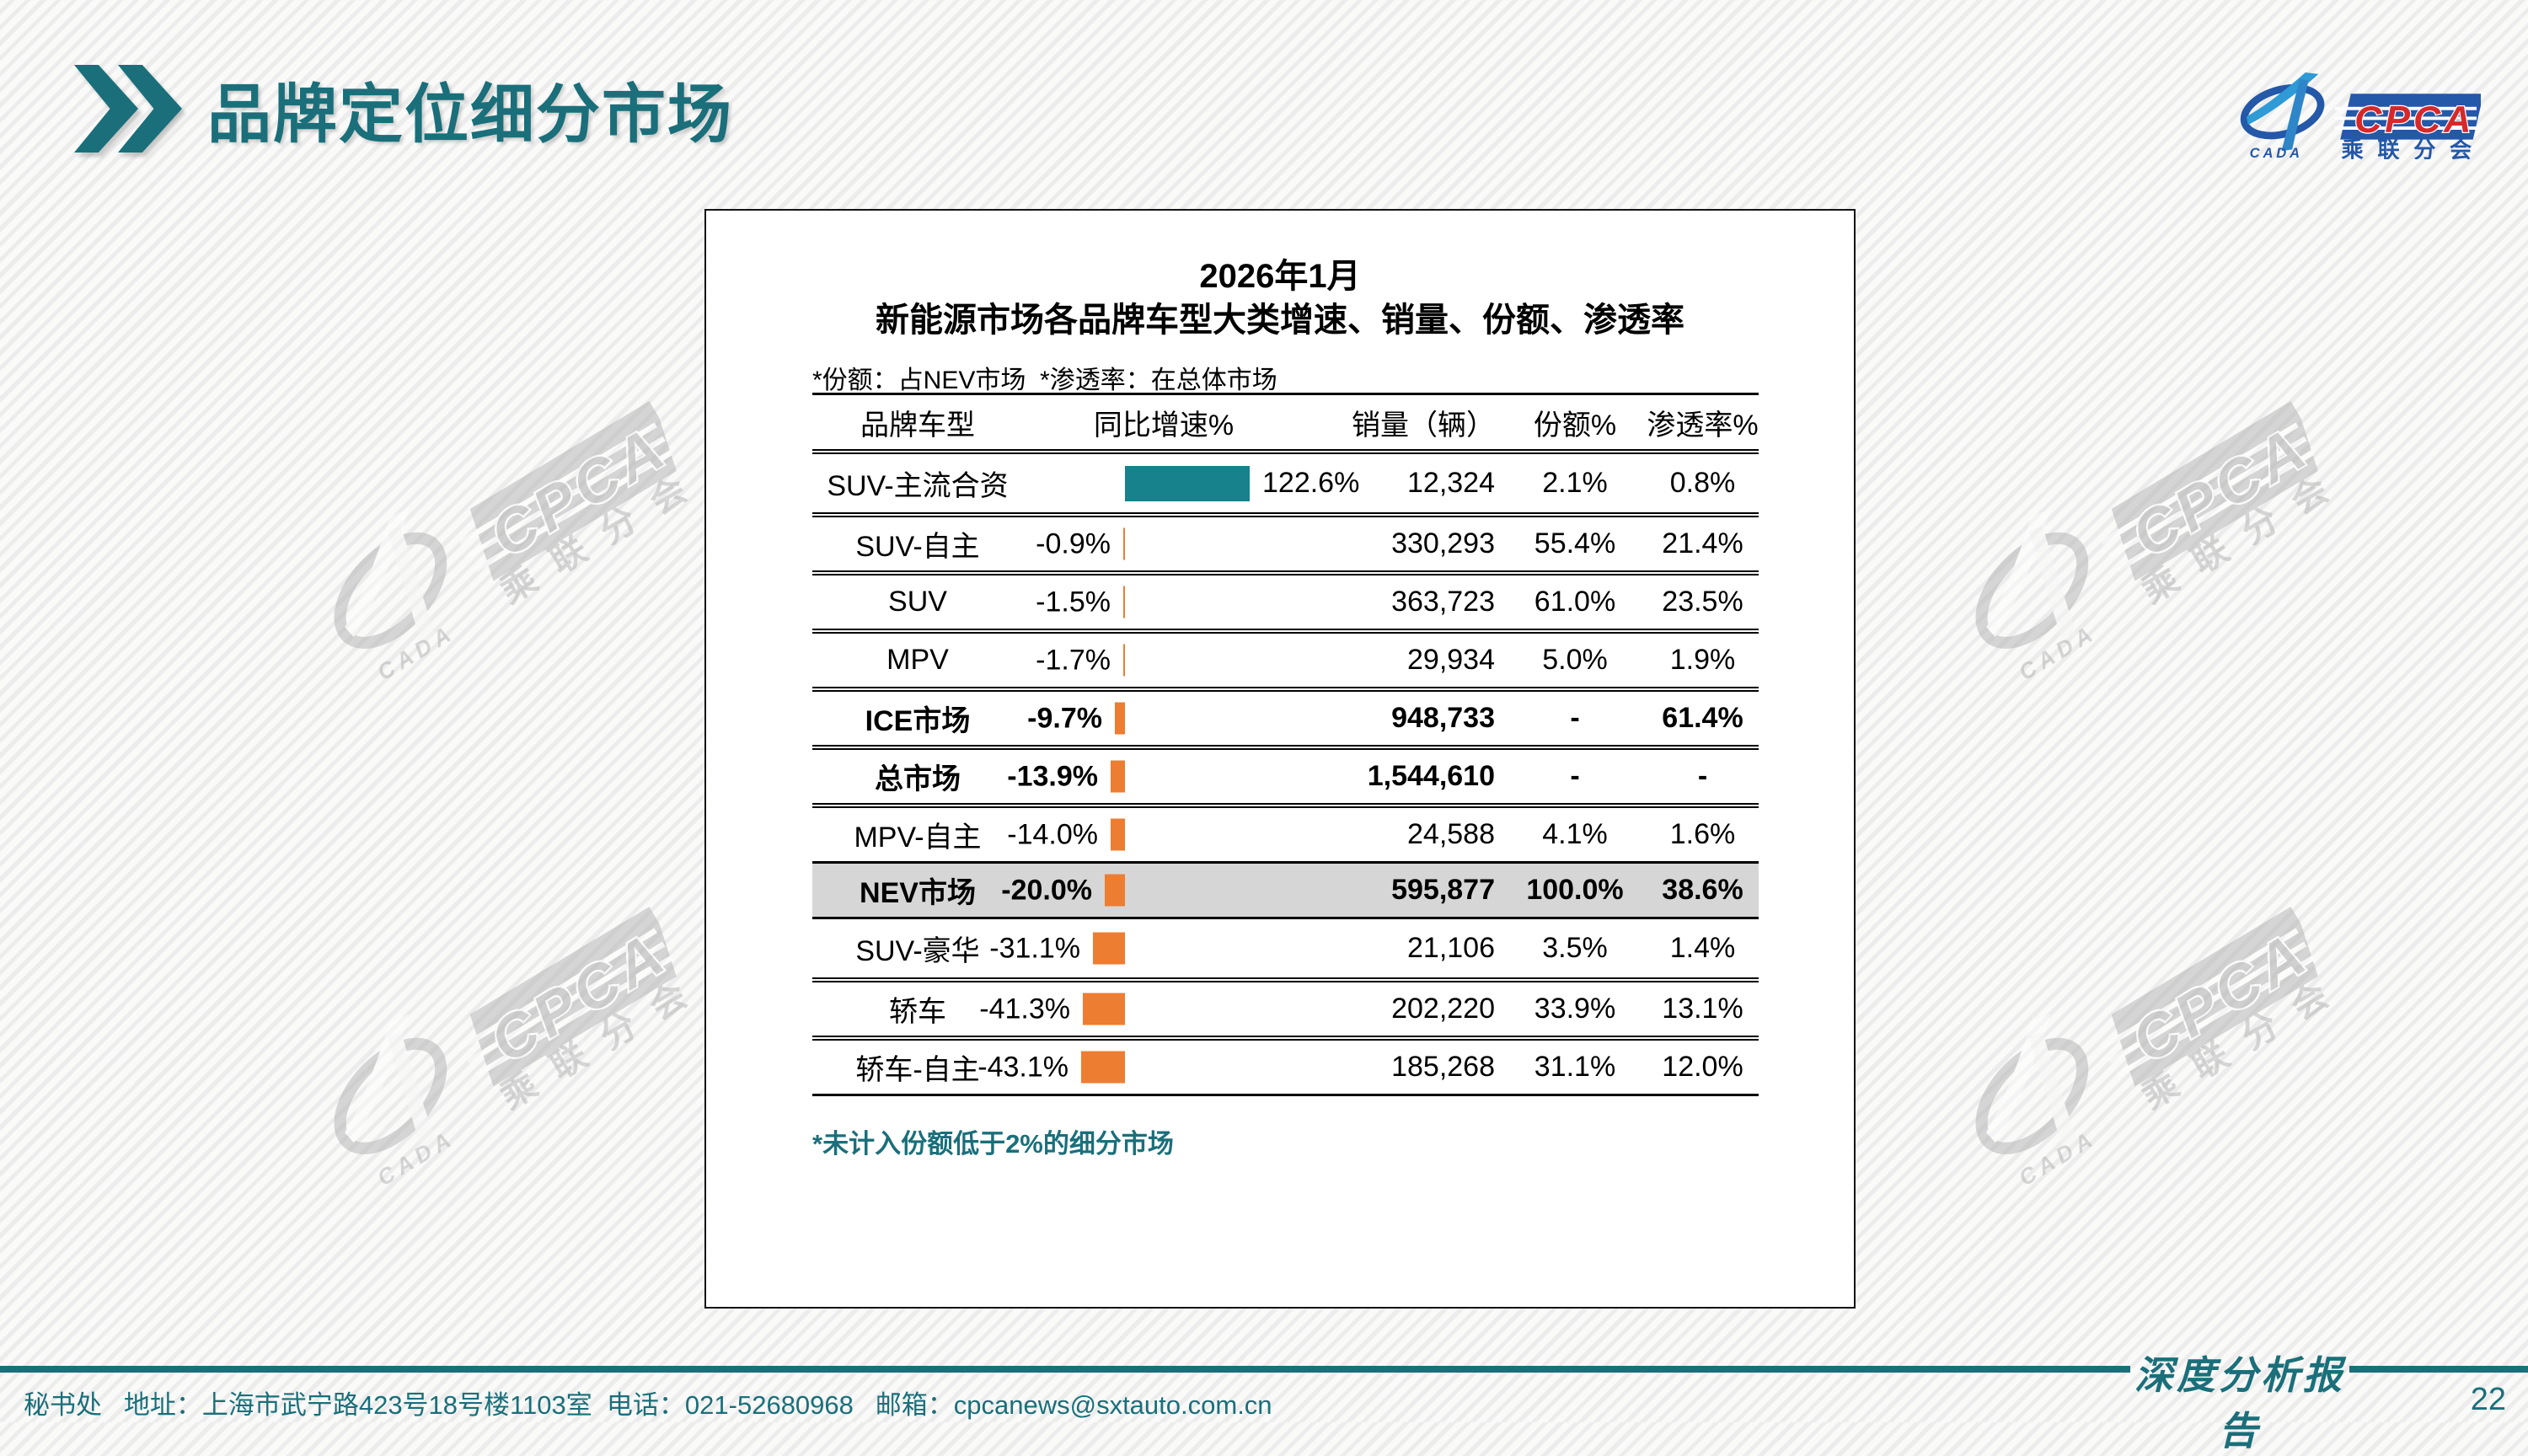 The image size is (2528, 1456). What do you see at coordinates (1280, 276) in the screenshot?
I see `chart-title-line1: 2026年1月` at bounding box center [1280, 276].